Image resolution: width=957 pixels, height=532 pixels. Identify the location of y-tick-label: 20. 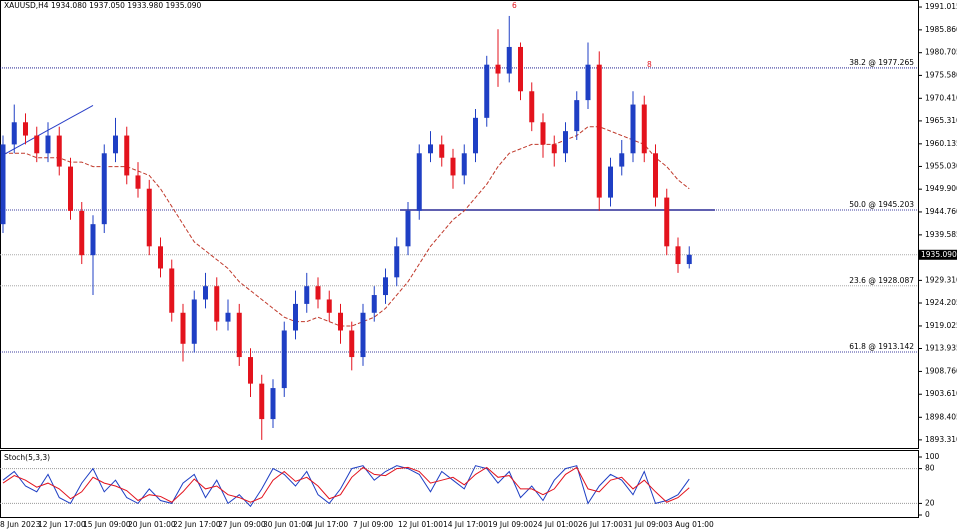
(930, 502).